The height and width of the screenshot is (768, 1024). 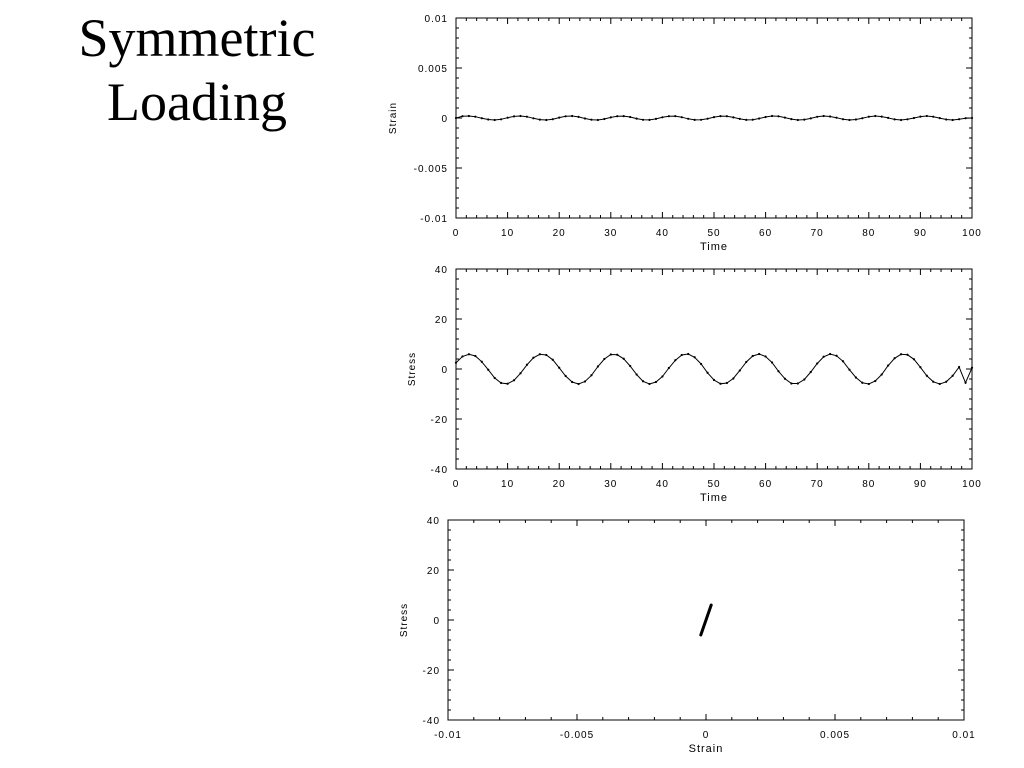 I want to click on x-tick-label: 30, so click(x=610, y=233).